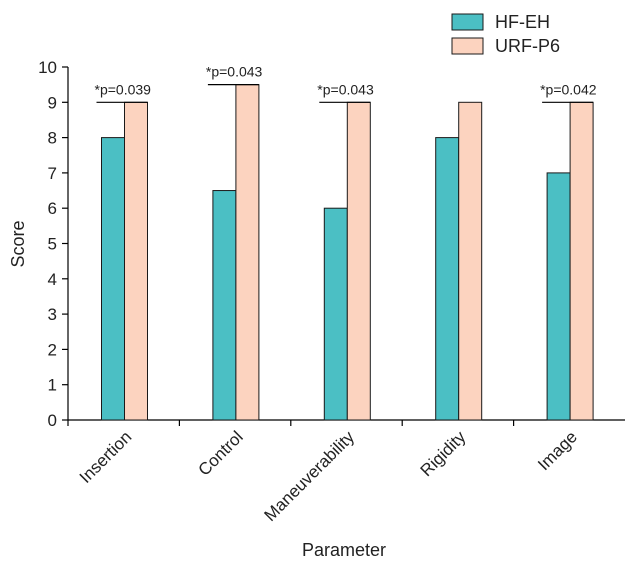 The width and height of the screenshot is (625, 566). I want to click on x-category-label: Insertion, so click(106, 457).